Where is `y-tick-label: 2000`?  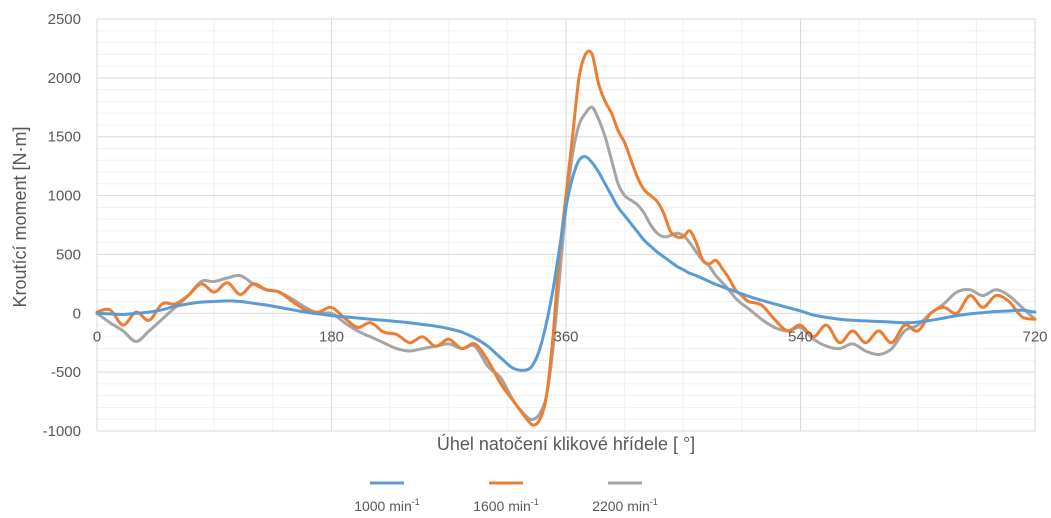 y-tick-label: 2000 is located at coordinates (64, 78).